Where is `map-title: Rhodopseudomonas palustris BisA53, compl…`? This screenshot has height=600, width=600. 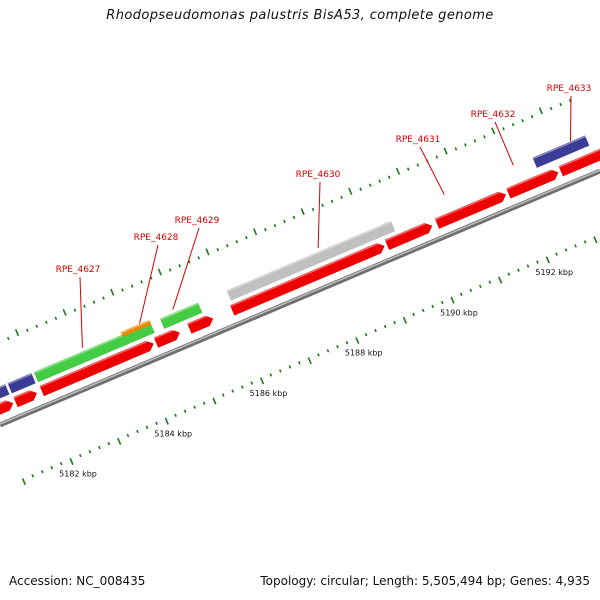 map-title: Rhodopseudomonas palustris BisA53, compl… is located at coordinates (300, 15).